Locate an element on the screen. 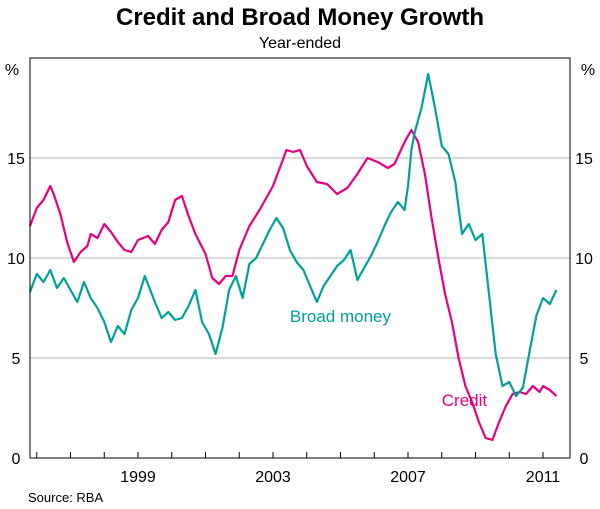 The height and width of the screenshot is (509, 600). x-tick-label: 2003 is located at coordinates (273, 477).